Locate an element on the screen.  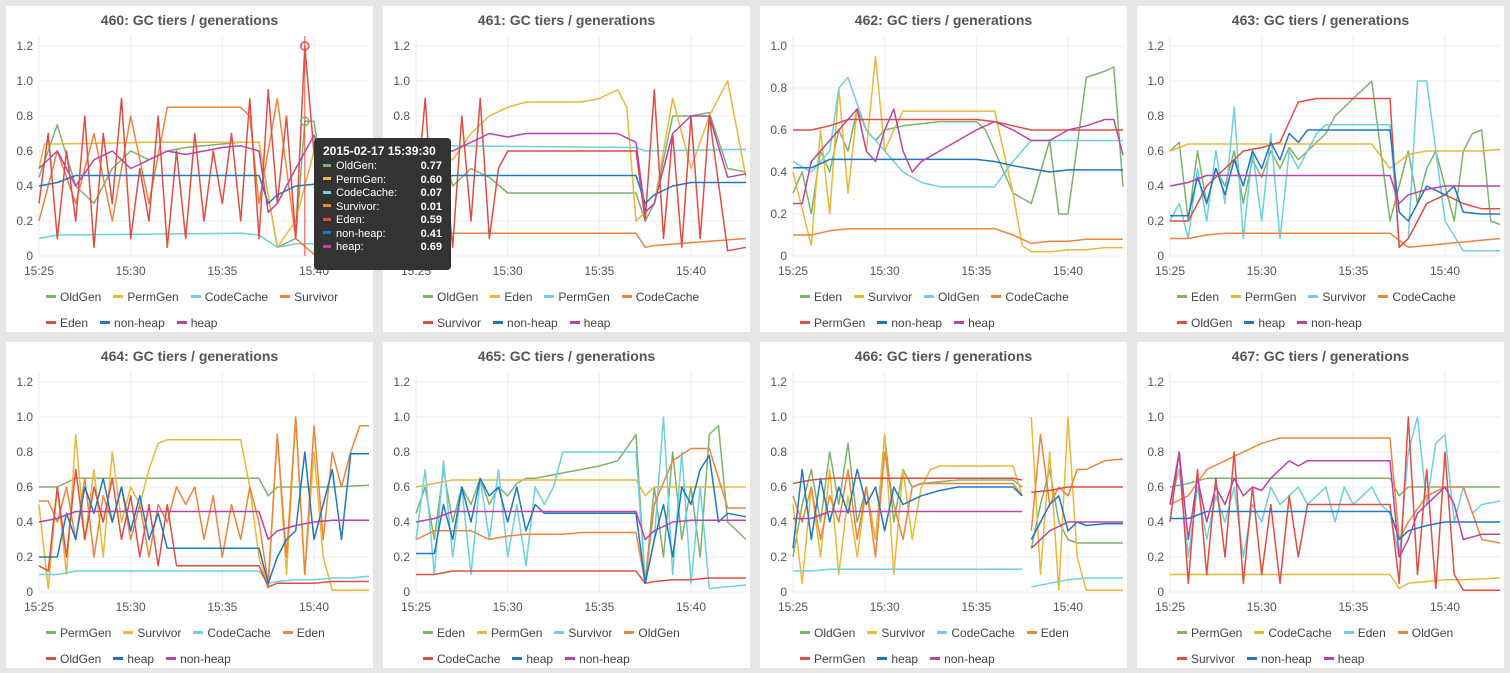
panel-title: 464: GC tiers / generations is located at coordinates (189, 356).